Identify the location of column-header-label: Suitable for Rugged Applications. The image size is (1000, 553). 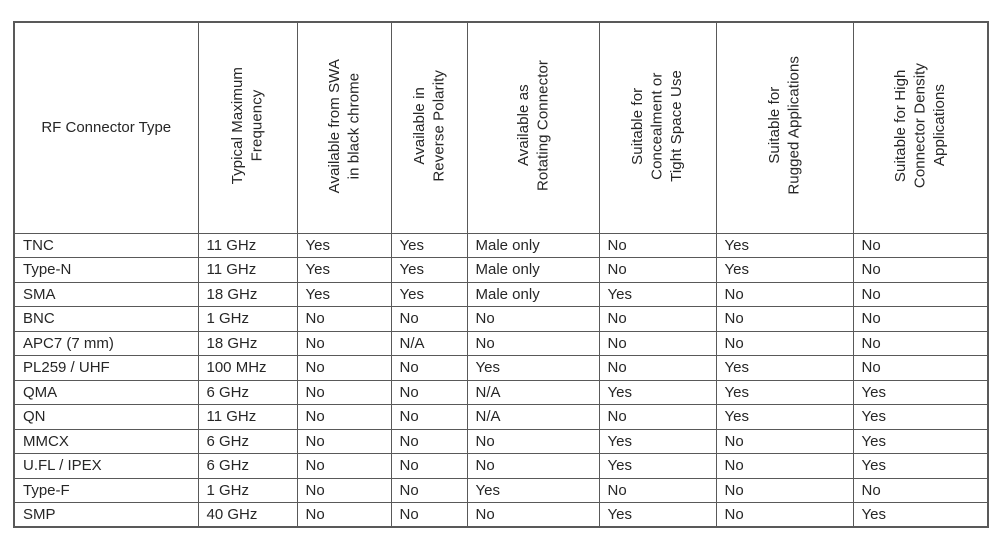
(784, 126).